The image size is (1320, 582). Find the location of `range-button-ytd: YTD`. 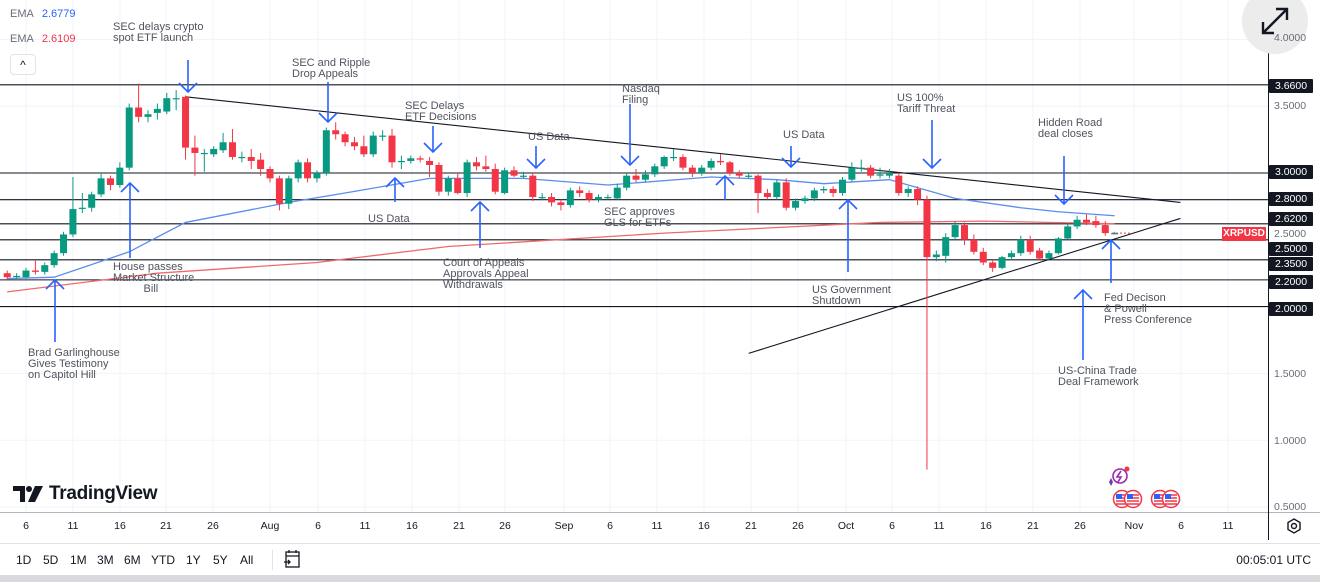

range-button-ytd: YTD is located at coordinates (163, 560).